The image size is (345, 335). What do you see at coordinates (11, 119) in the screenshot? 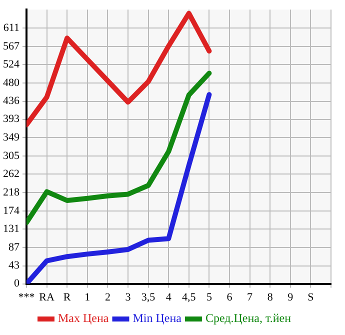
I see `y-tick-label: 393` at bounding box center [11, 119].